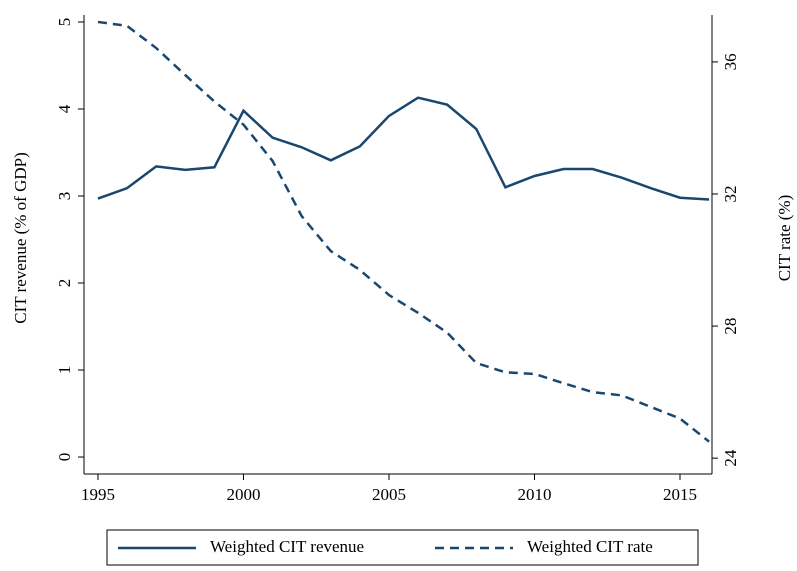  What do you see at coordinates (784, 238) in the screenshot?
I see `y2-axis-title: CIT rate (%)` at bounding box center [784, 238].